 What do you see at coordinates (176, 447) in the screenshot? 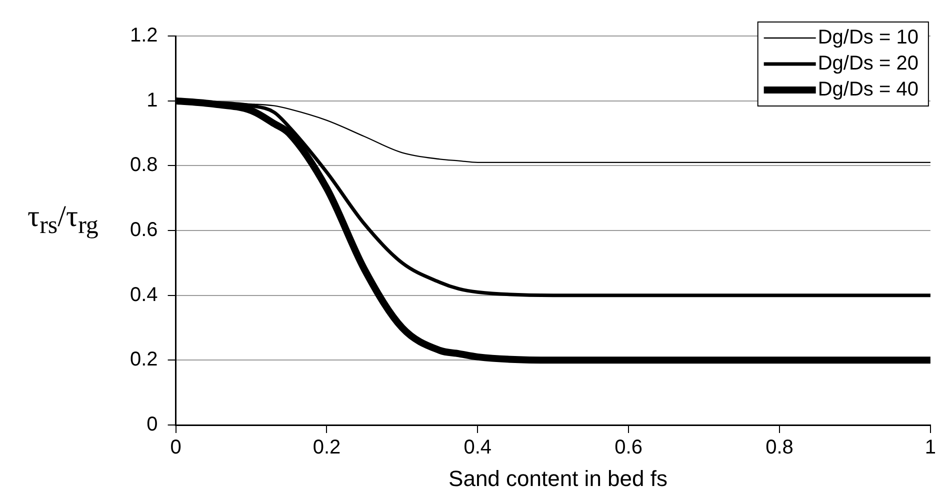
I see `x-tick-label: 0` at bounding box center [176, 447].